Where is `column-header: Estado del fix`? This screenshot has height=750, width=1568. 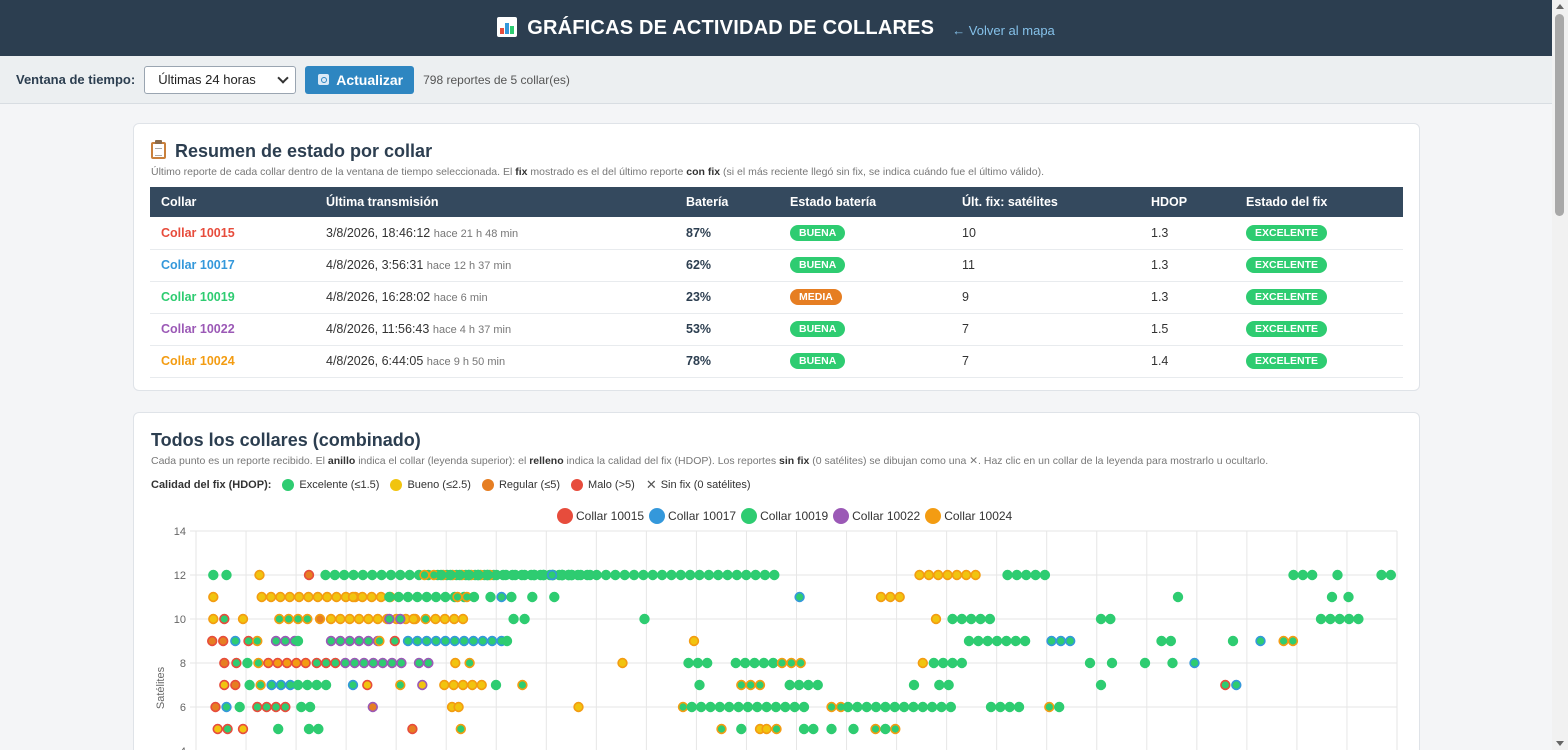 column-header: Estado del fix is located at coordinates (1319, 202).